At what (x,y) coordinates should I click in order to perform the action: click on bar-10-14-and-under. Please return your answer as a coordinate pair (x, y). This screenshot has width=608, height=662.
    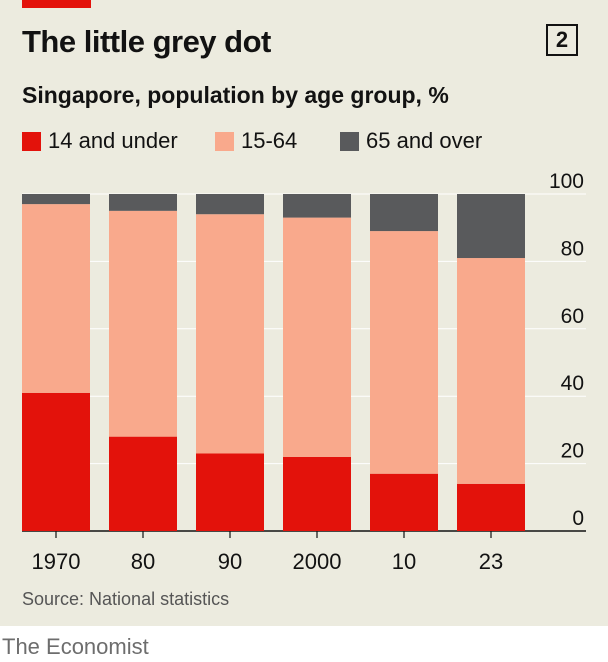
    Looking at the image, I should click on (404, 502).